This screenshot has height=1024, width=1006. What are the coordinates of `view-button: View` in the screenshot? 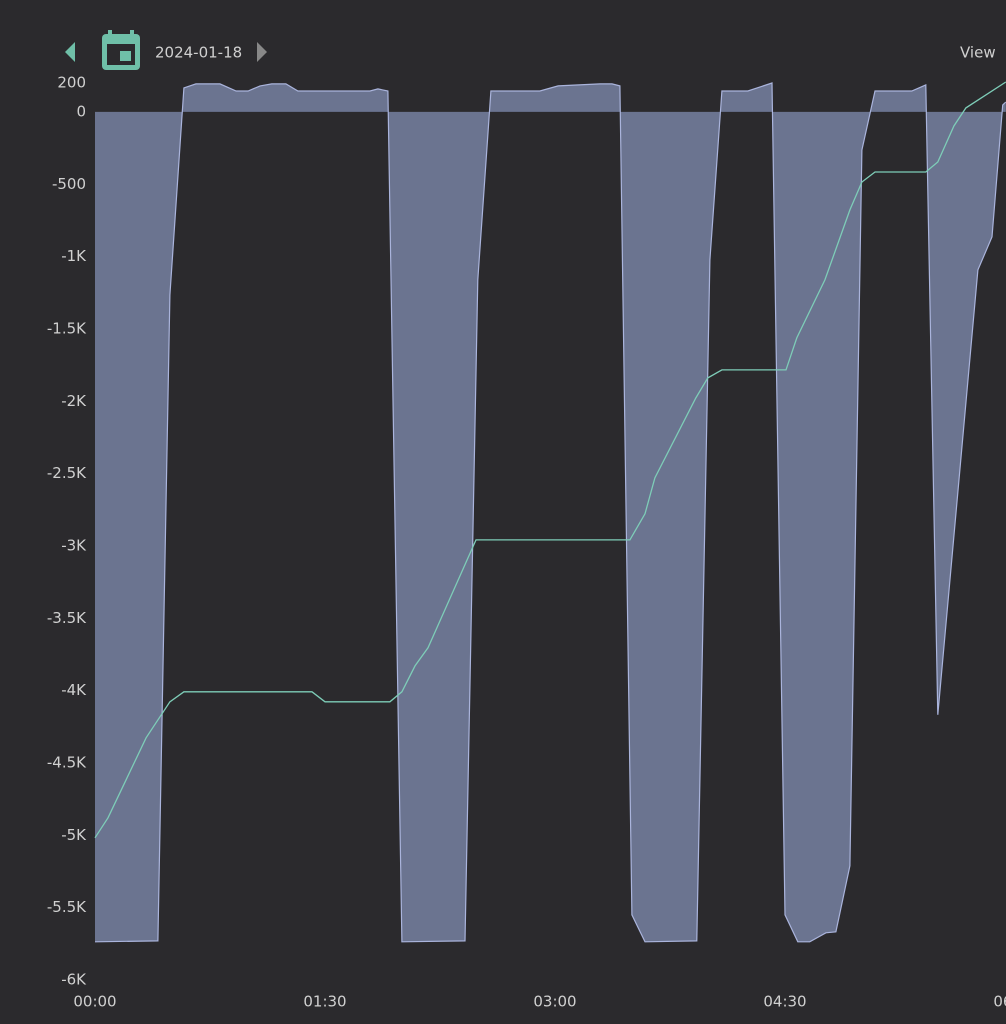 It's located at (978, 53).